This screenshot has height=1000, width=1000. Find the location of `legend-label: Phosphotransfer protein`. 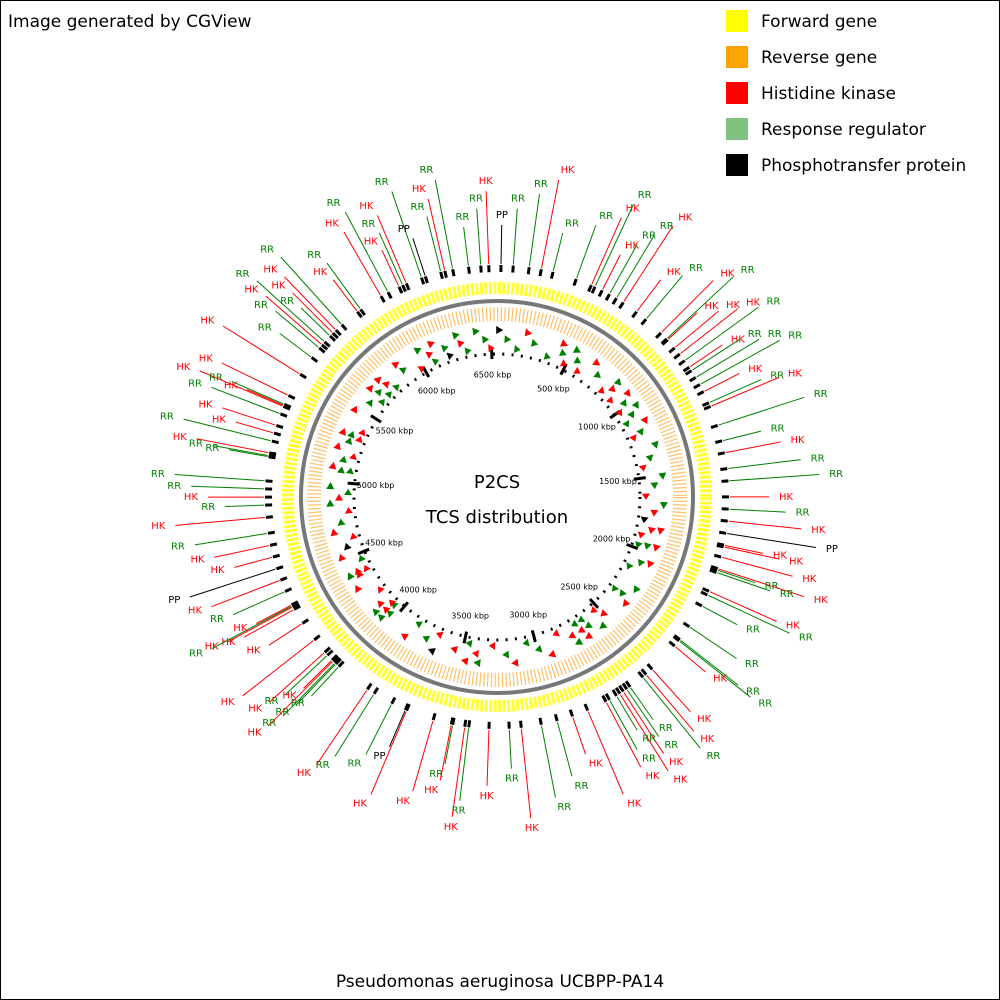

legend-label: Phosphotransfer protein is located at coordinates (863, 166).